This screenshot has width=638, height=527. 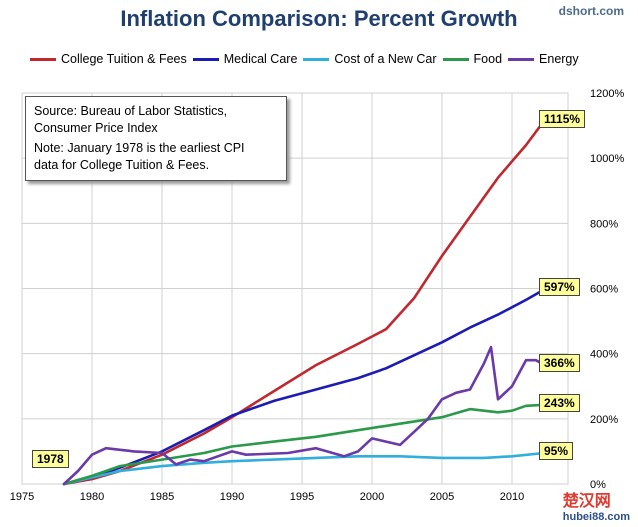 What do you see at coordinates (607, 94) in the screenshot?
I see `y-tick-label: 1200%` at bounding box center [607, 94].